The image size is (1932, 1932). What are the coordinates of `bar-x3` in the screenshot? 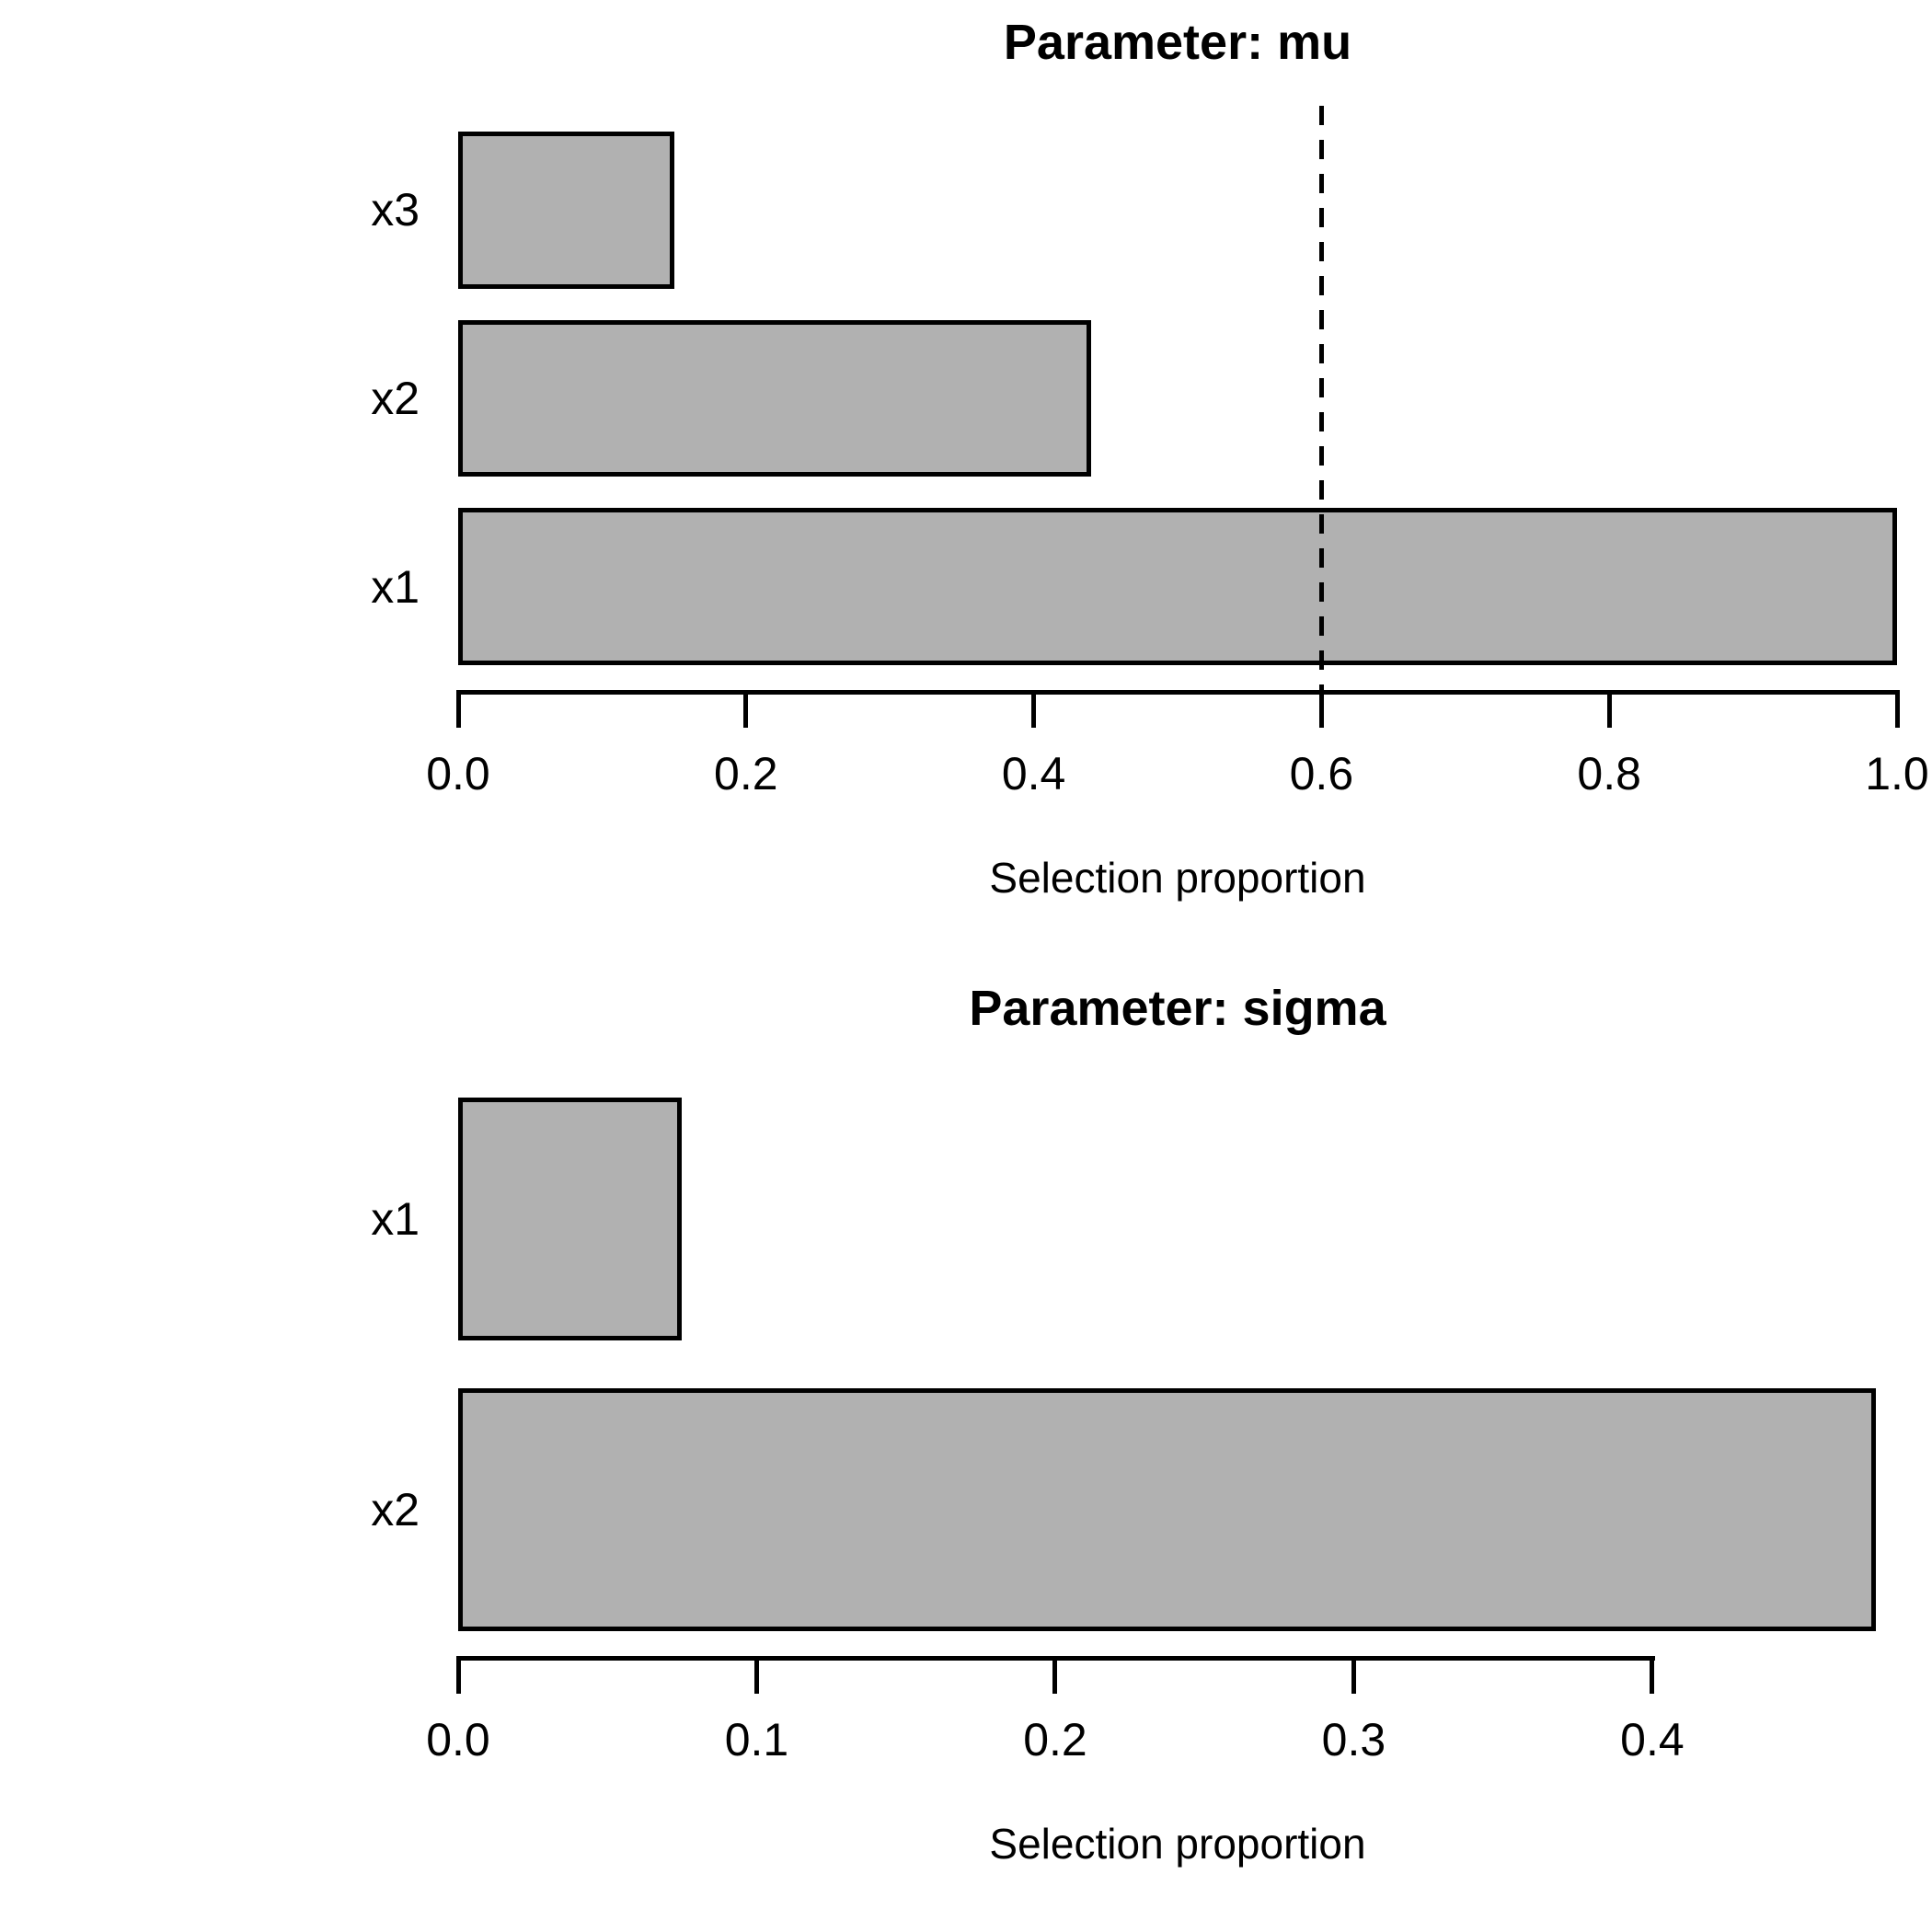 It's located at (566, 210).